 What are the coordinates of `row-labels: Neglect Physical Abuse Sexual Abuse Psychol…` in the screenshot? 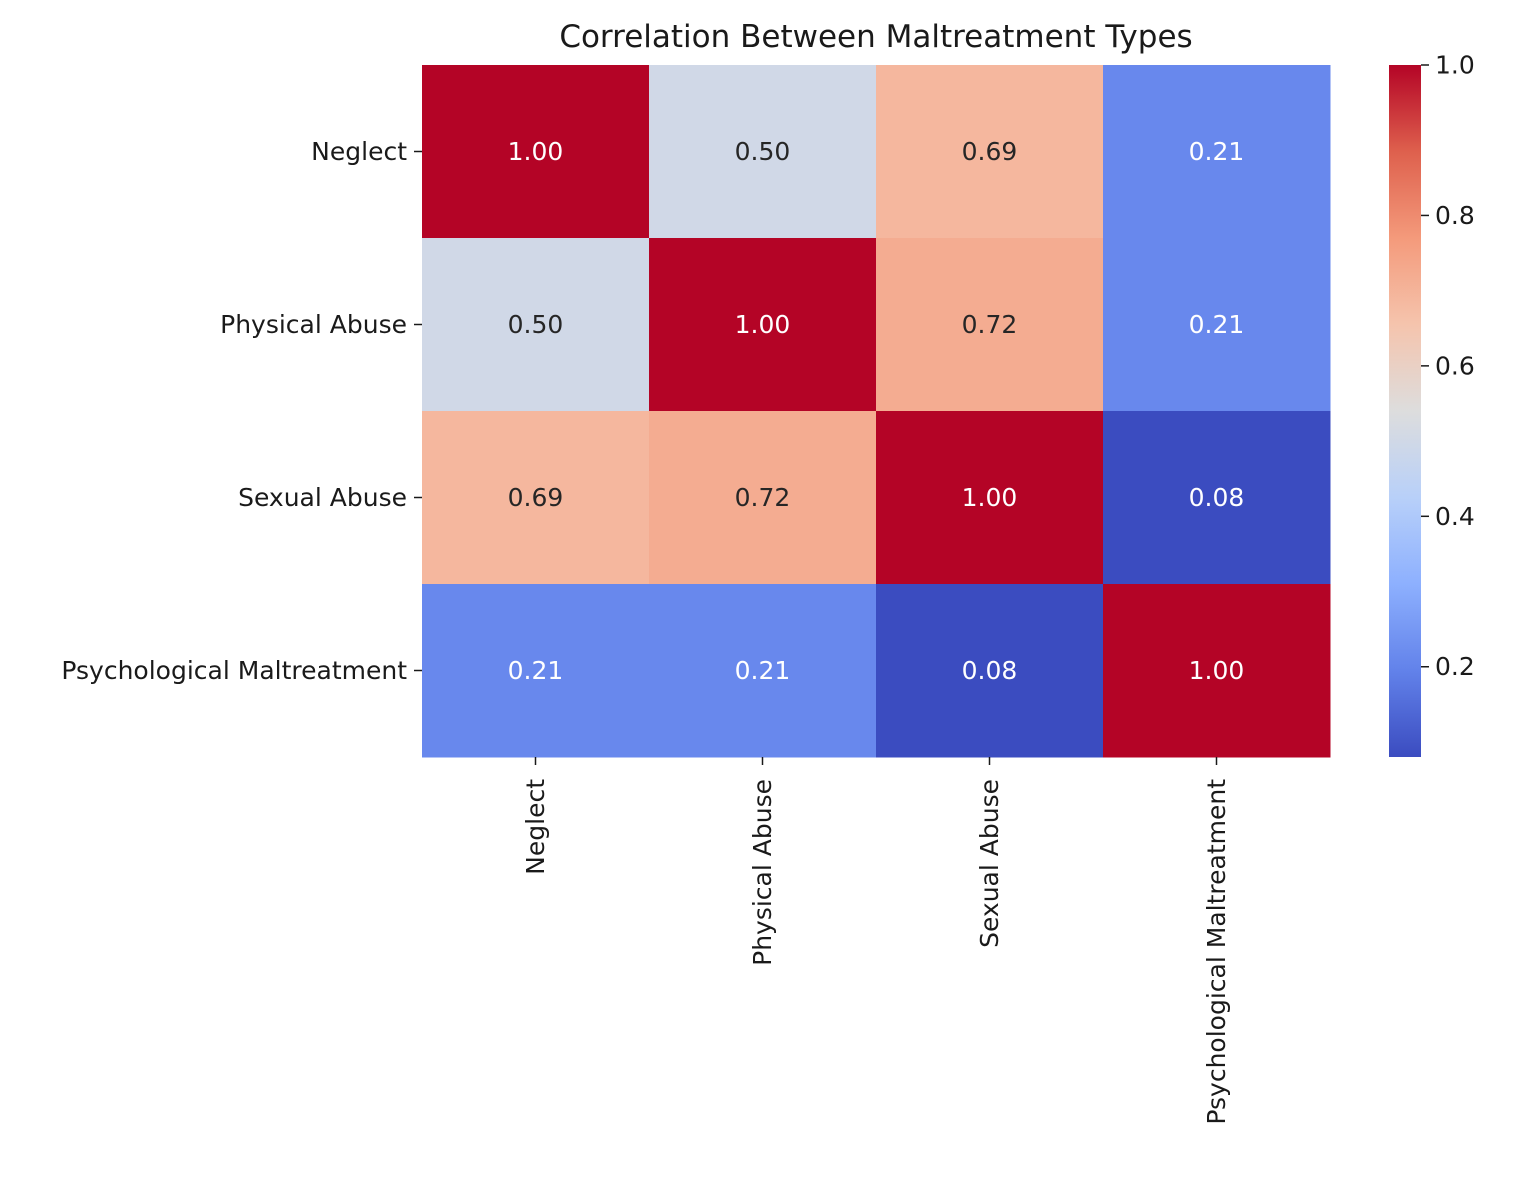 It's located at (241, 411).